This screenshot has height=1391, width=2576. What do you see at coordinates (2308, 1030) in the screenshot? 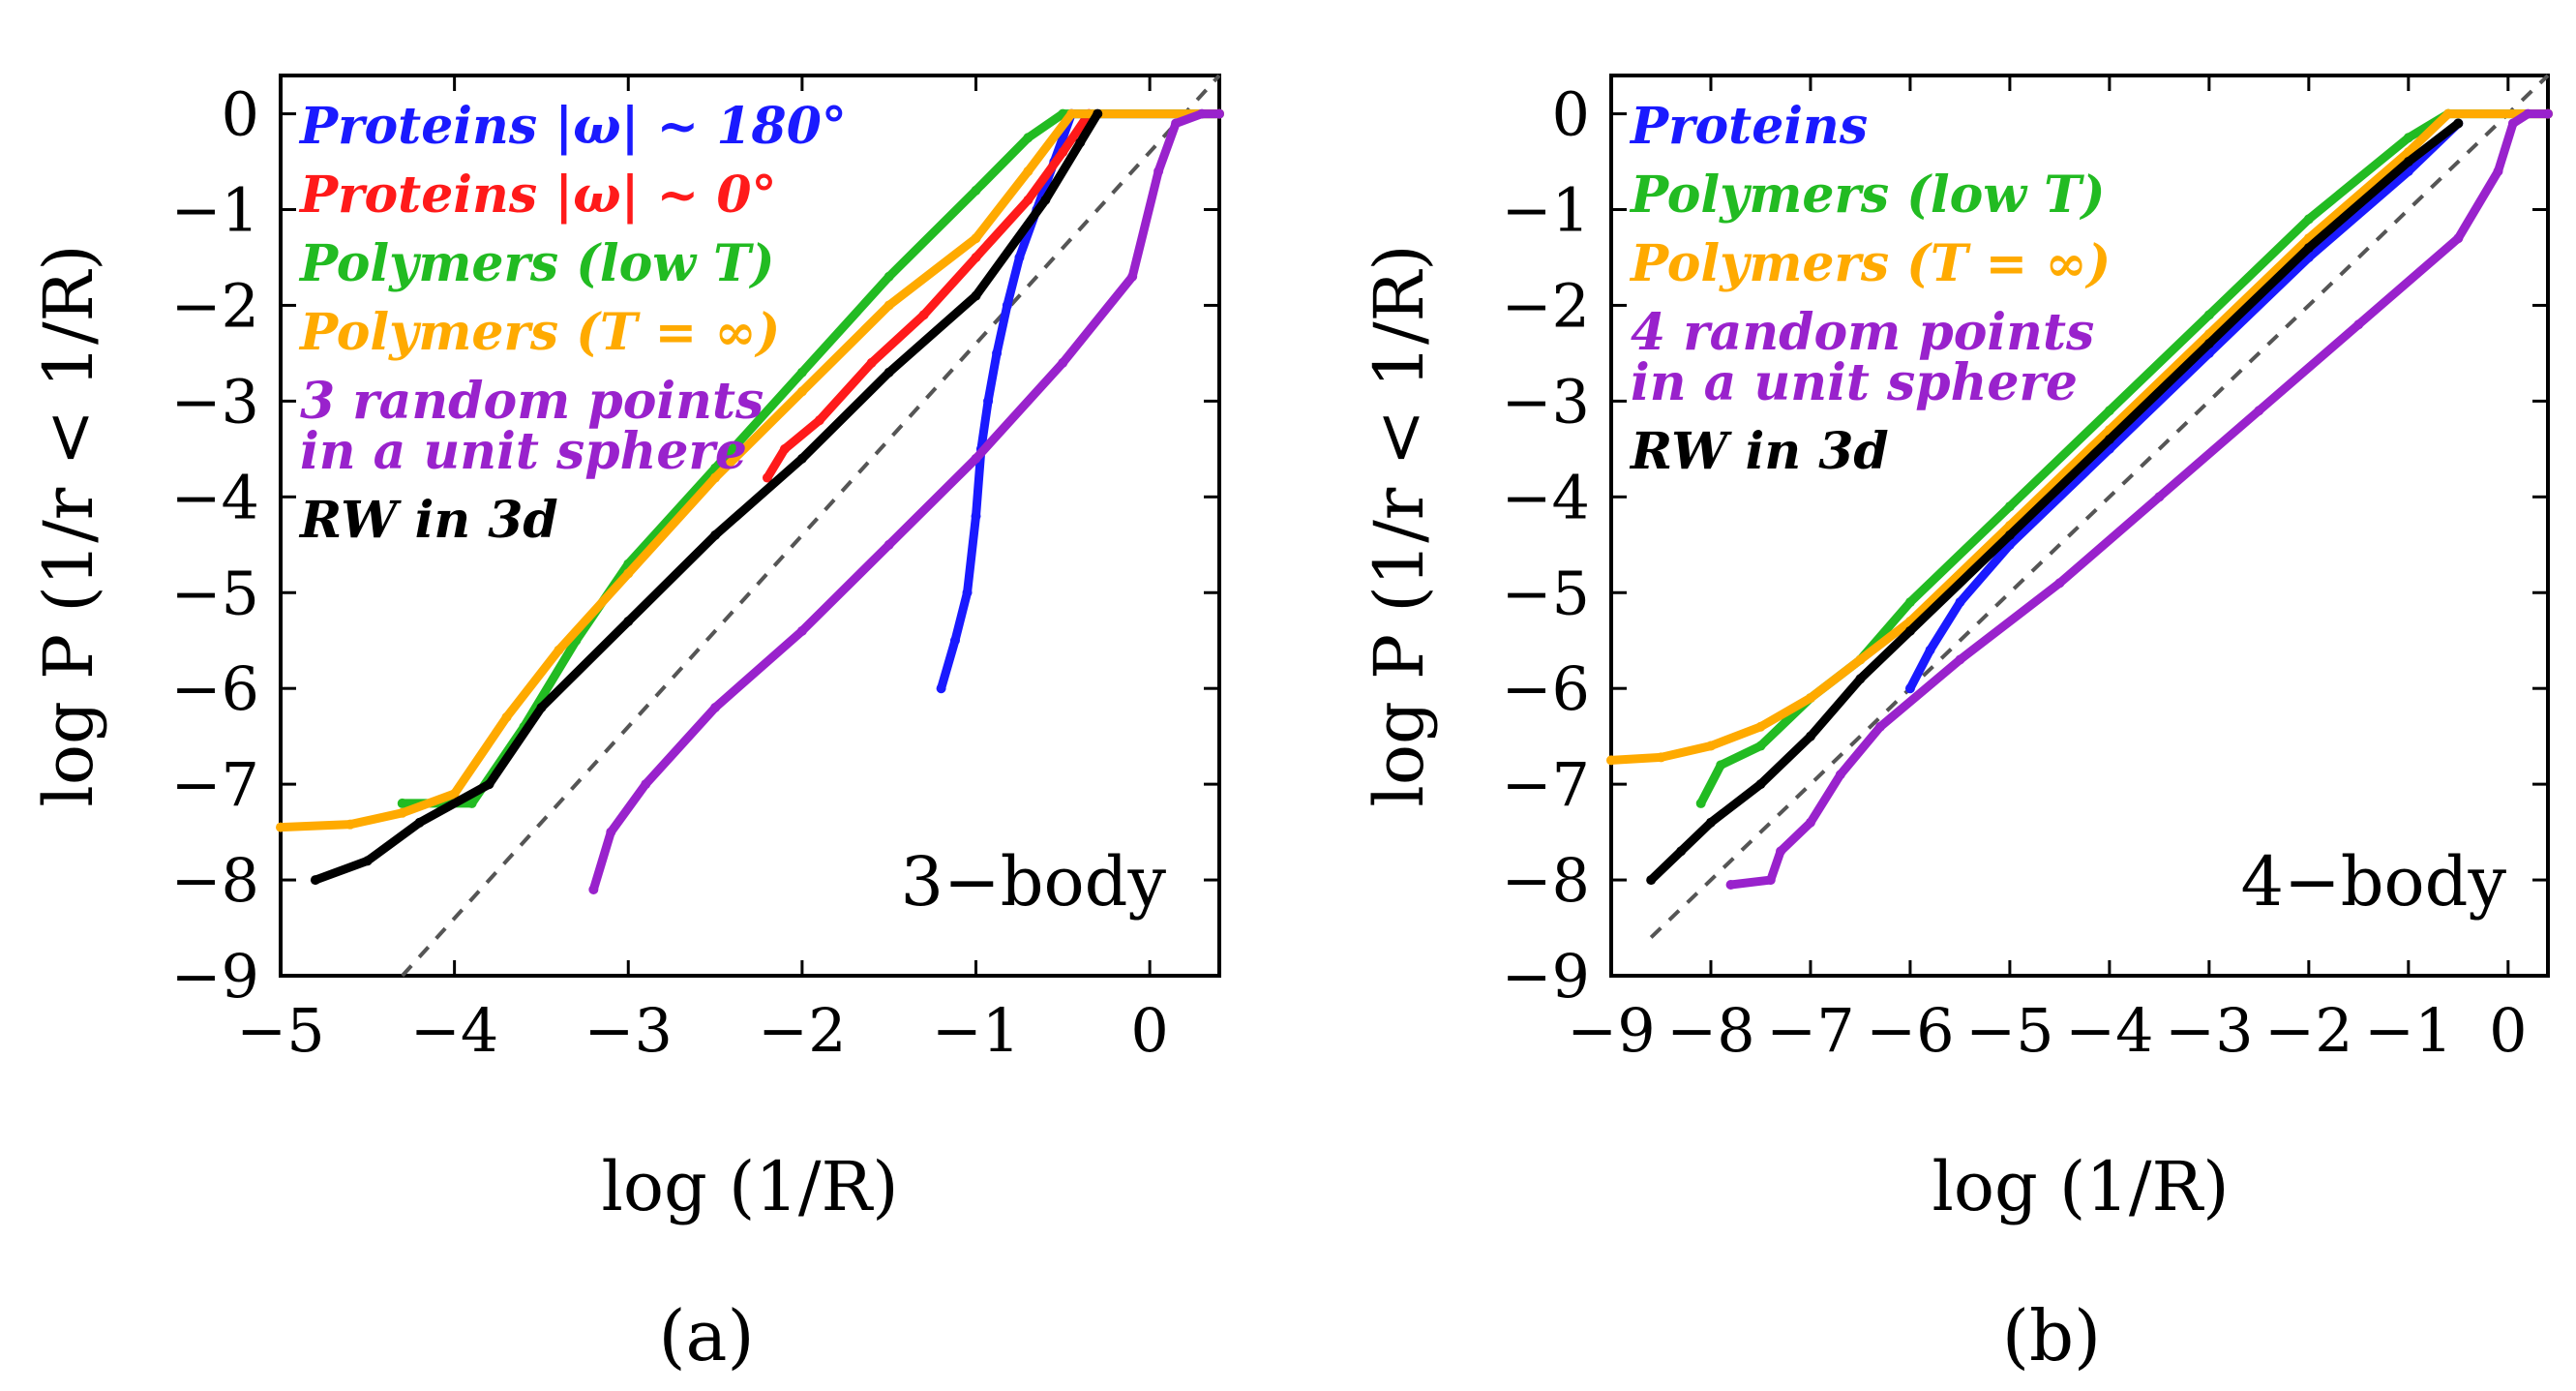
I see `x-tick-label: −2` at bounding box center [2308, 1030].